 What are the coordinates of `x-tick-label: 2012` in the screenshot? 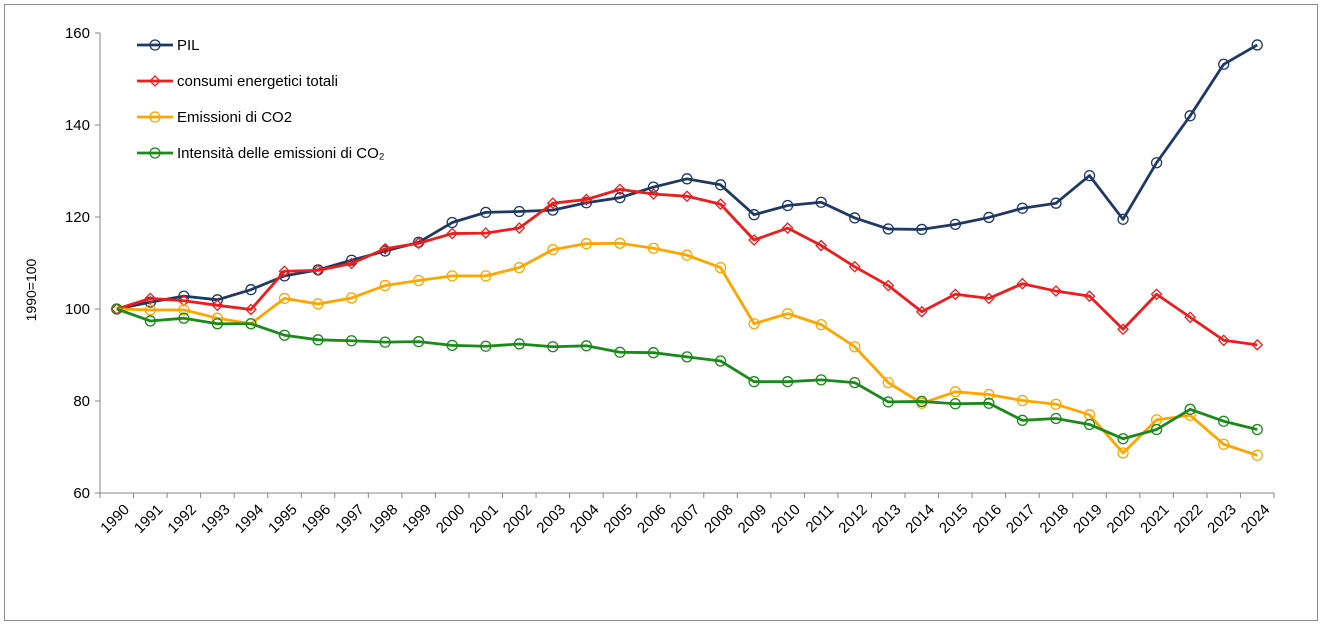 It's located at (853, 519).